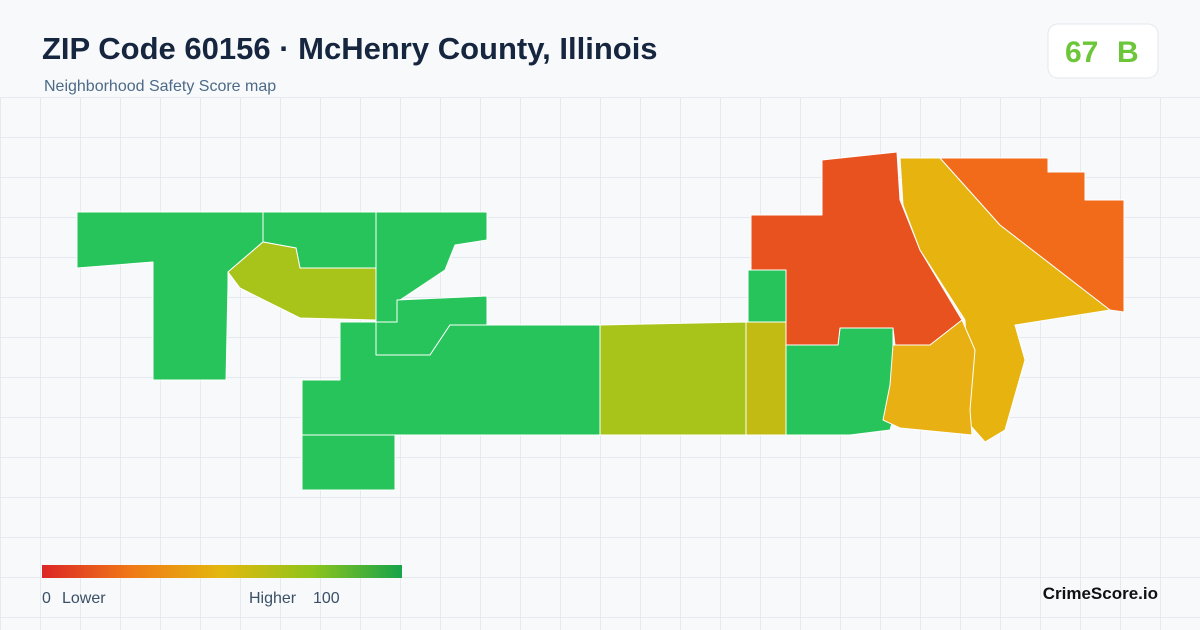 The width and height of the screenshot is (1200, 630). I want to click on legend-gradient, so click(222, 571).